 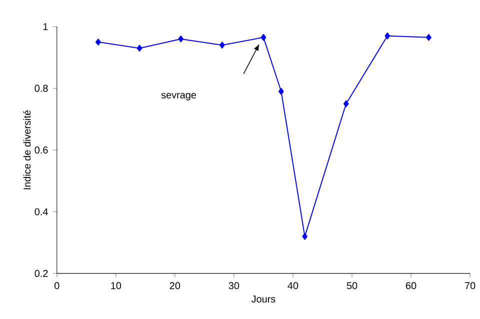 I want to click on x-tick-label: 10, so click(x=116, y=285).